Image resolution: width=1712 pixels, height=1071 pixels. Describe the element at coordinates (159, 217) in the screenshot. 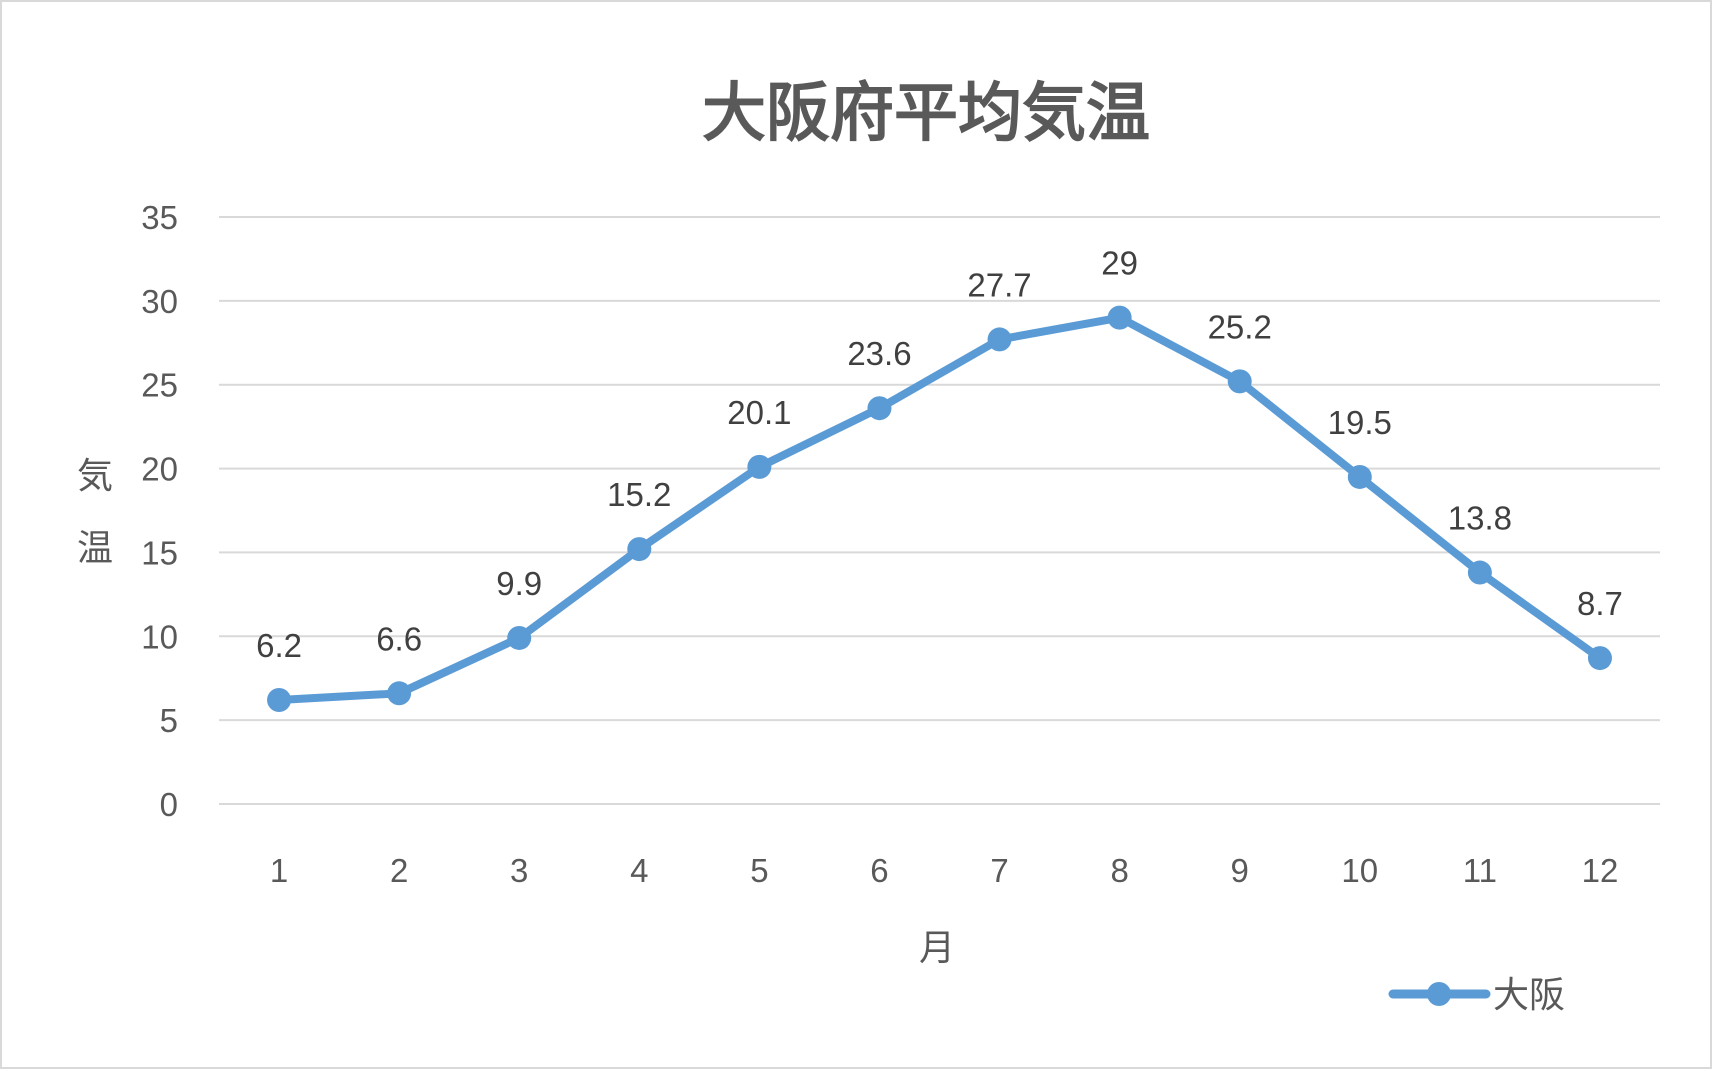

I see `y-tick-label: 35` at that location.